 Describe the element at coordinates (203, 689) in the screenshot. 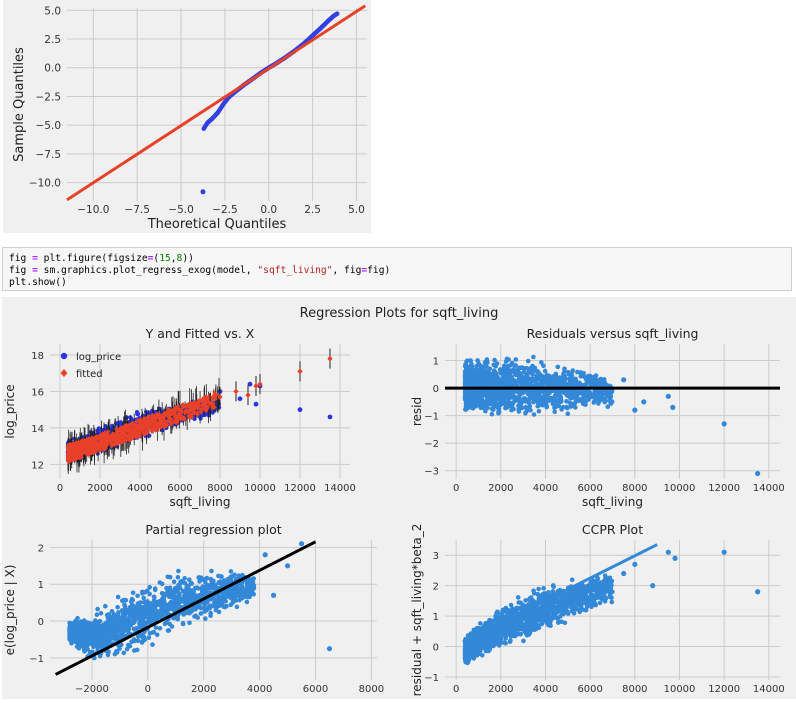

I see `subplot-3-x-tick-label: 2000` at that location.